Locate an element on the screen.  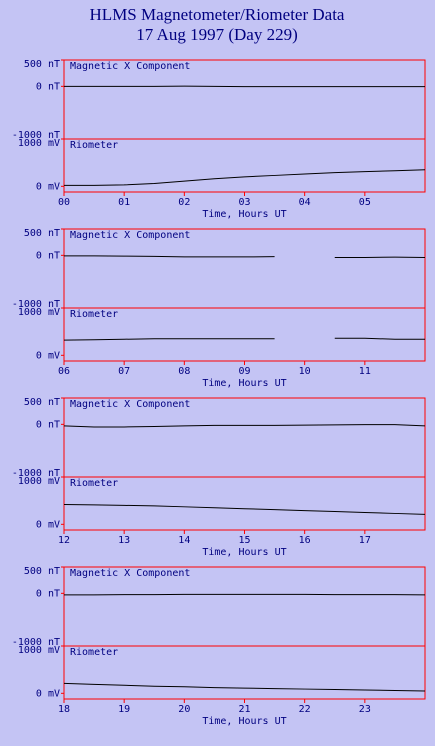
x-tick-label: 06 is located at coordinates (64, 371).